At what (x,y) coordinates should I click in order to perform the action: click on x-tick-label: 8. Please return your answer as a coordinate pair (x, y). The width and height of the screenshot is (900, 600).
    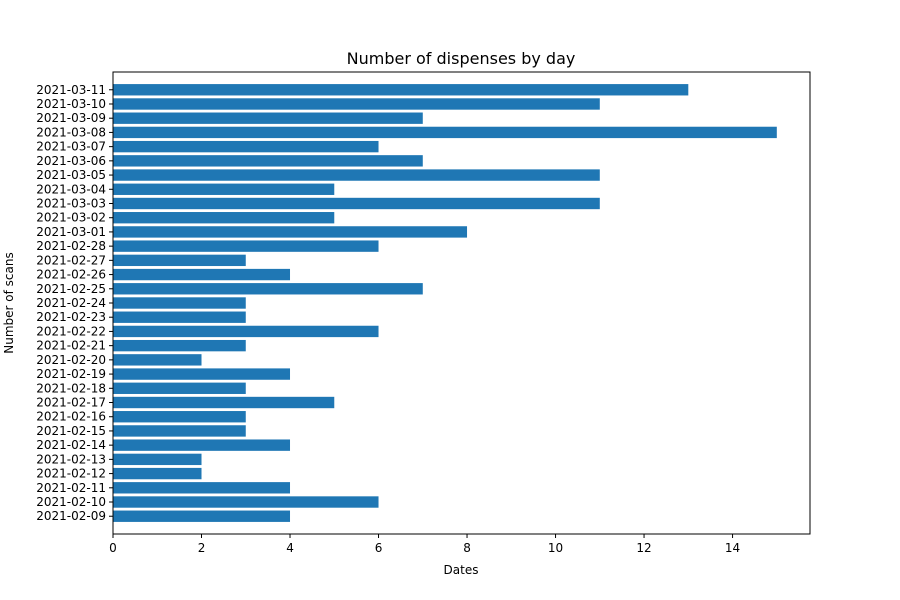
    Looking at the image, I should click on (467, 548).